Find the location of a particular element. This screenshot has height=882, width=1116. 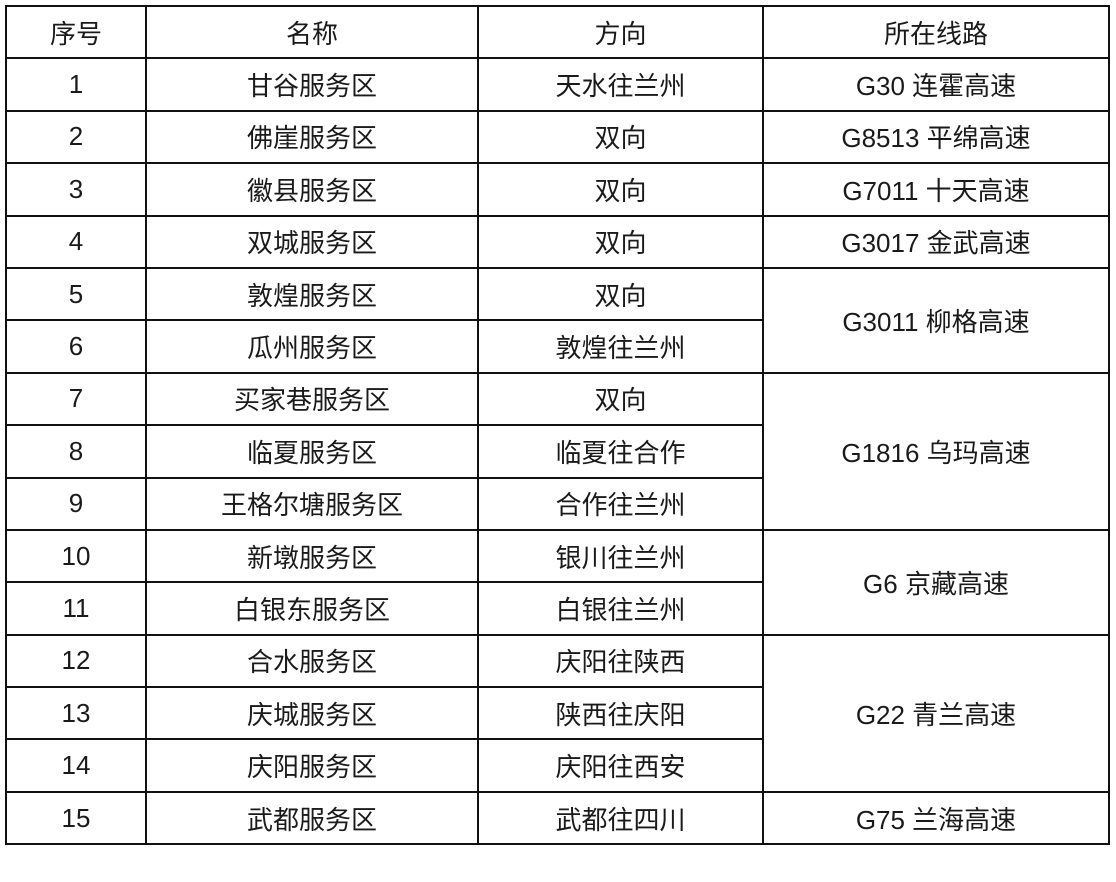

cell-route: G22 青兰高速 is located at coordinates (936, 713).